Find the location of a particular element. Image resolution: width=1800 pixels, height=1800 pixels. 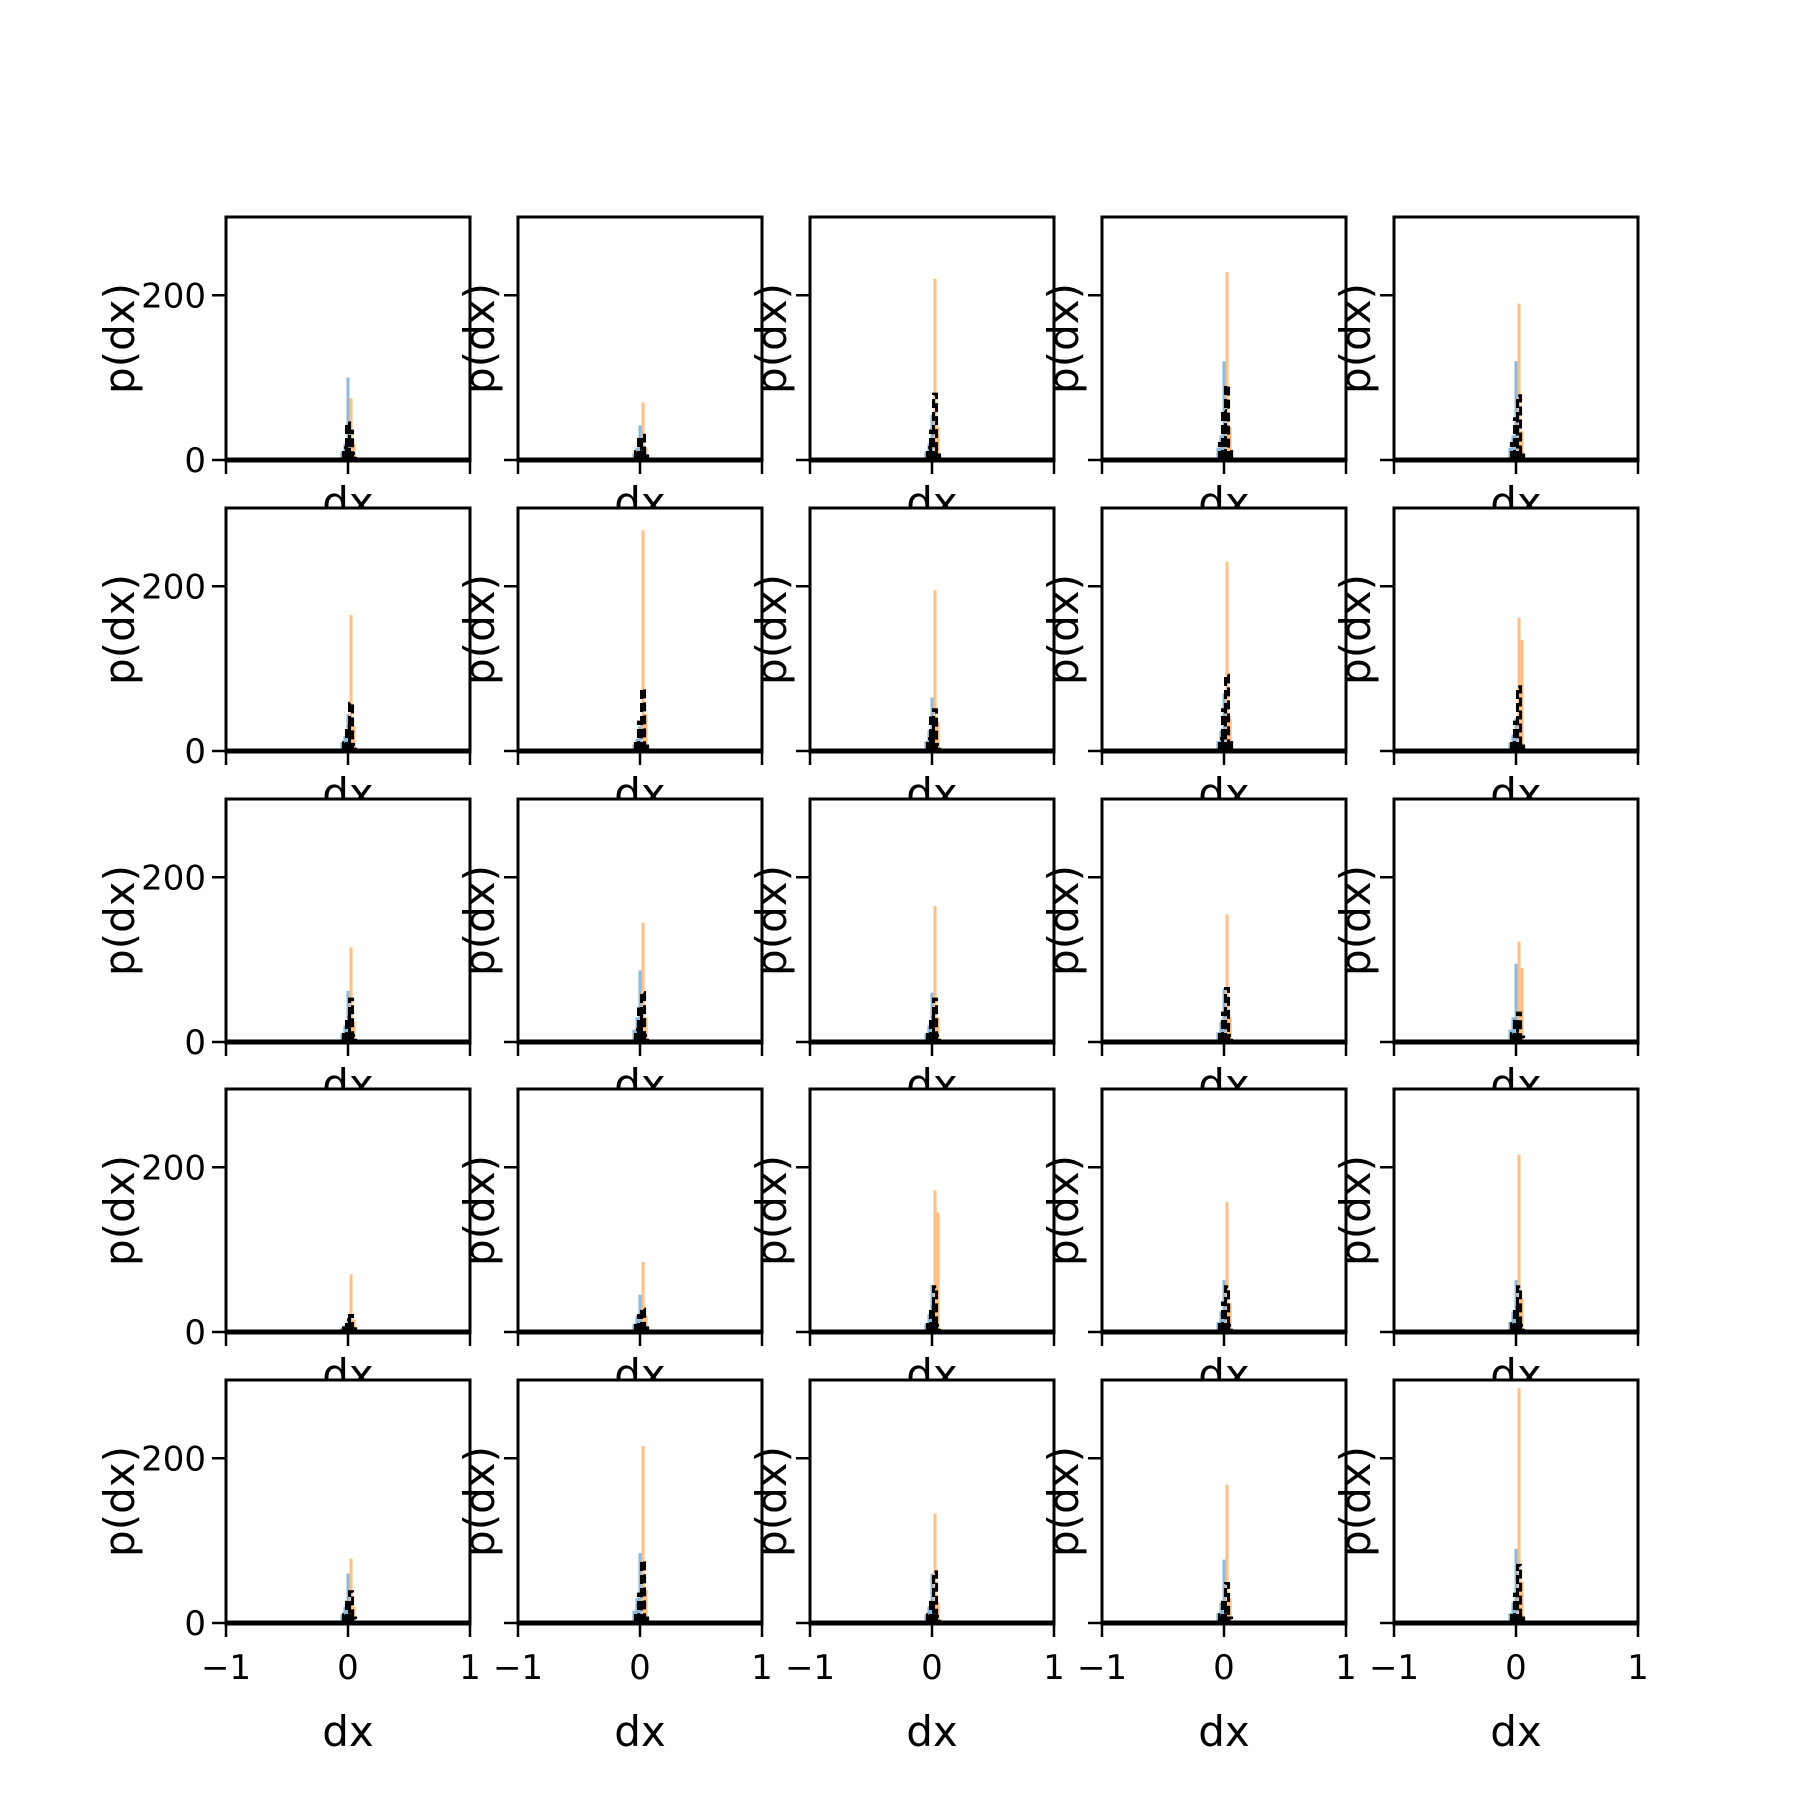

subplot-1-4: p(dx) is located at coordinates (1193, 344).